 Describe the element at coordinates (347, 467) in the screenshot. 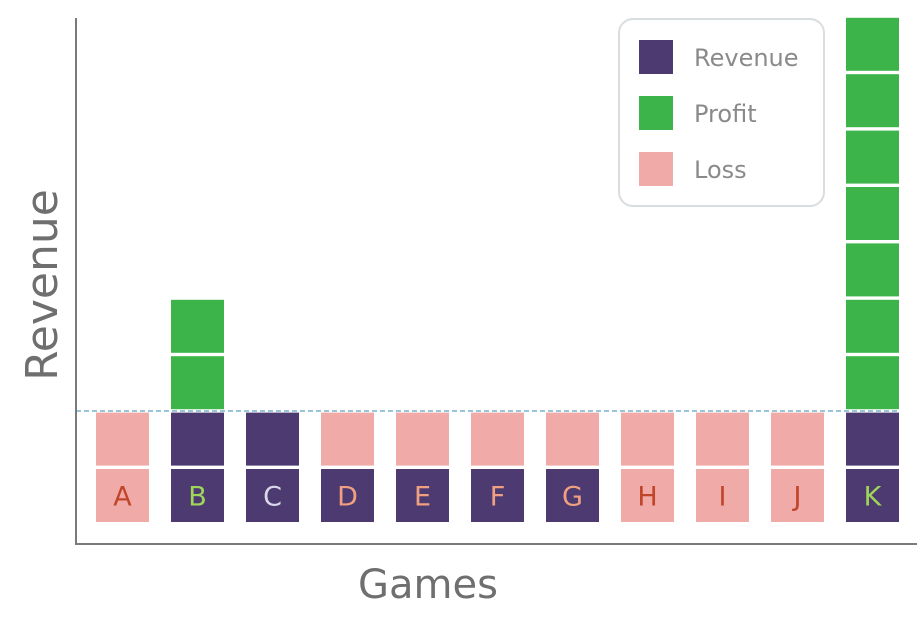

I see `column-D: D` at that location.